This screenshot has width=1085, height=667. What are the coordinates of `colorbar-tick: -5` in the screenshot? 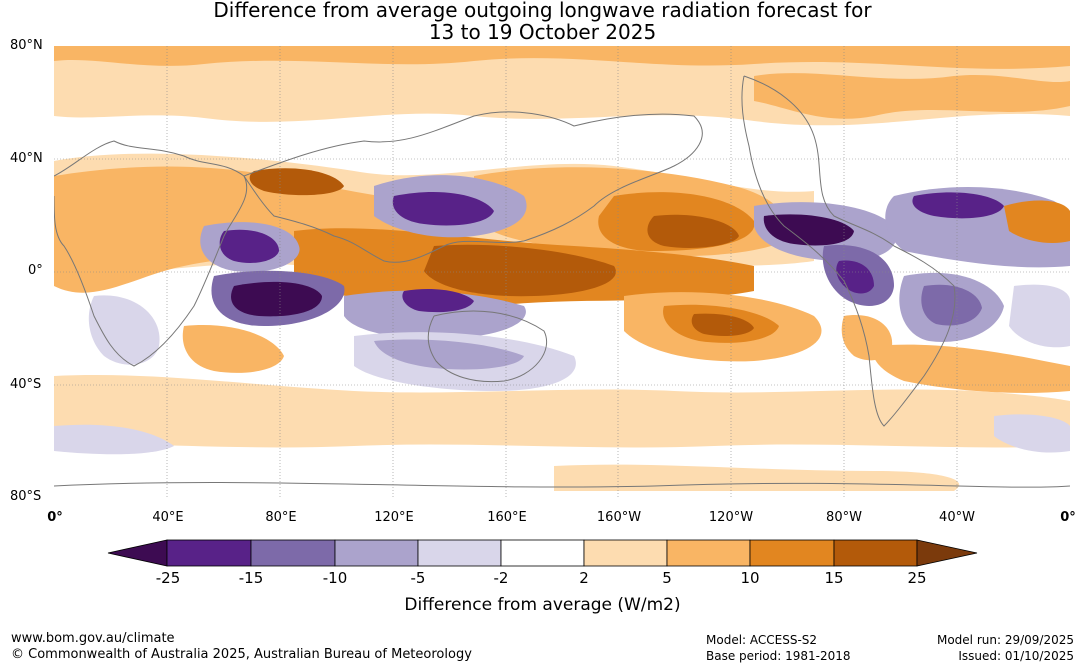 It's located at (418, 578).